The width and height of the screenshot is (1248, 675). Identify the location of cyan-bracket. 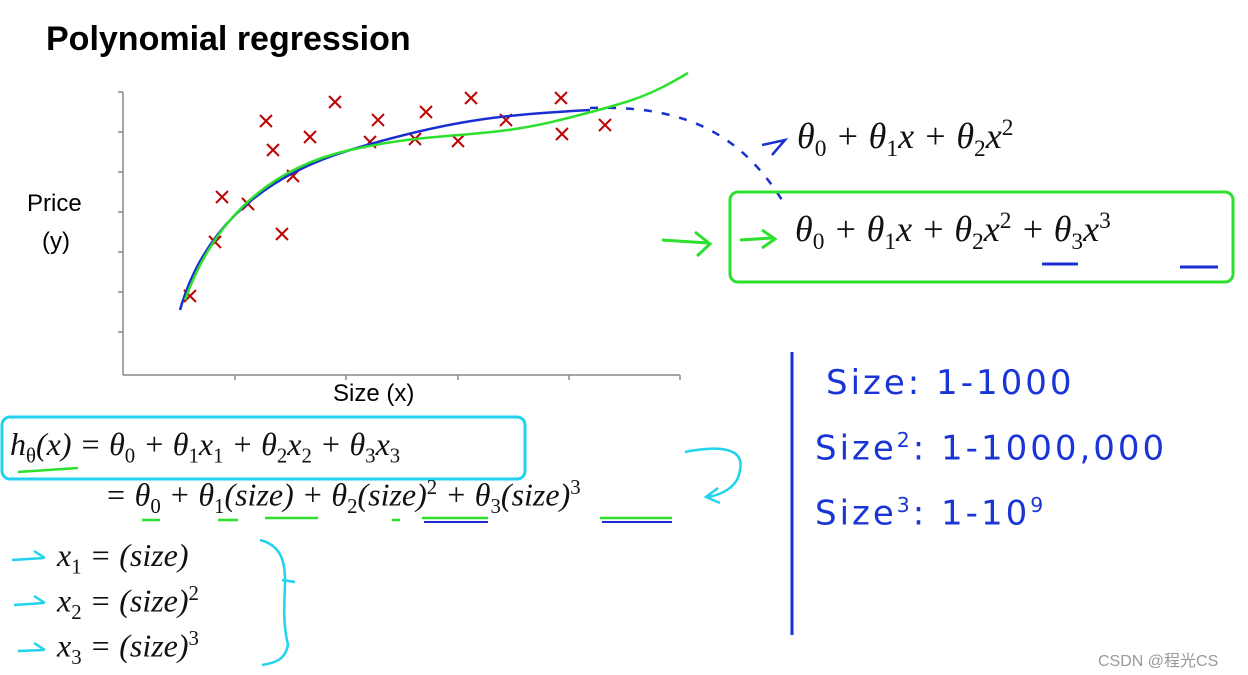
(277, 602).